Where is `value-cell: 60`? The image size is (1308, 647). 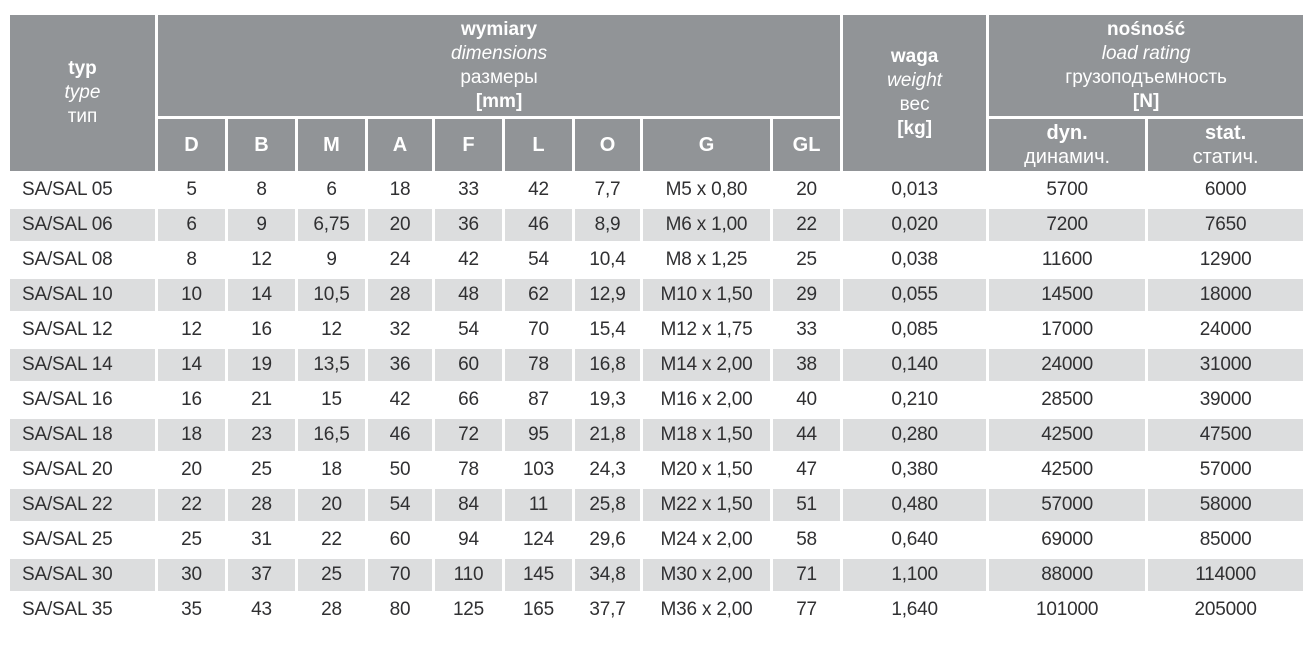 value-cell: 60 is located at coordinates (400, 540).